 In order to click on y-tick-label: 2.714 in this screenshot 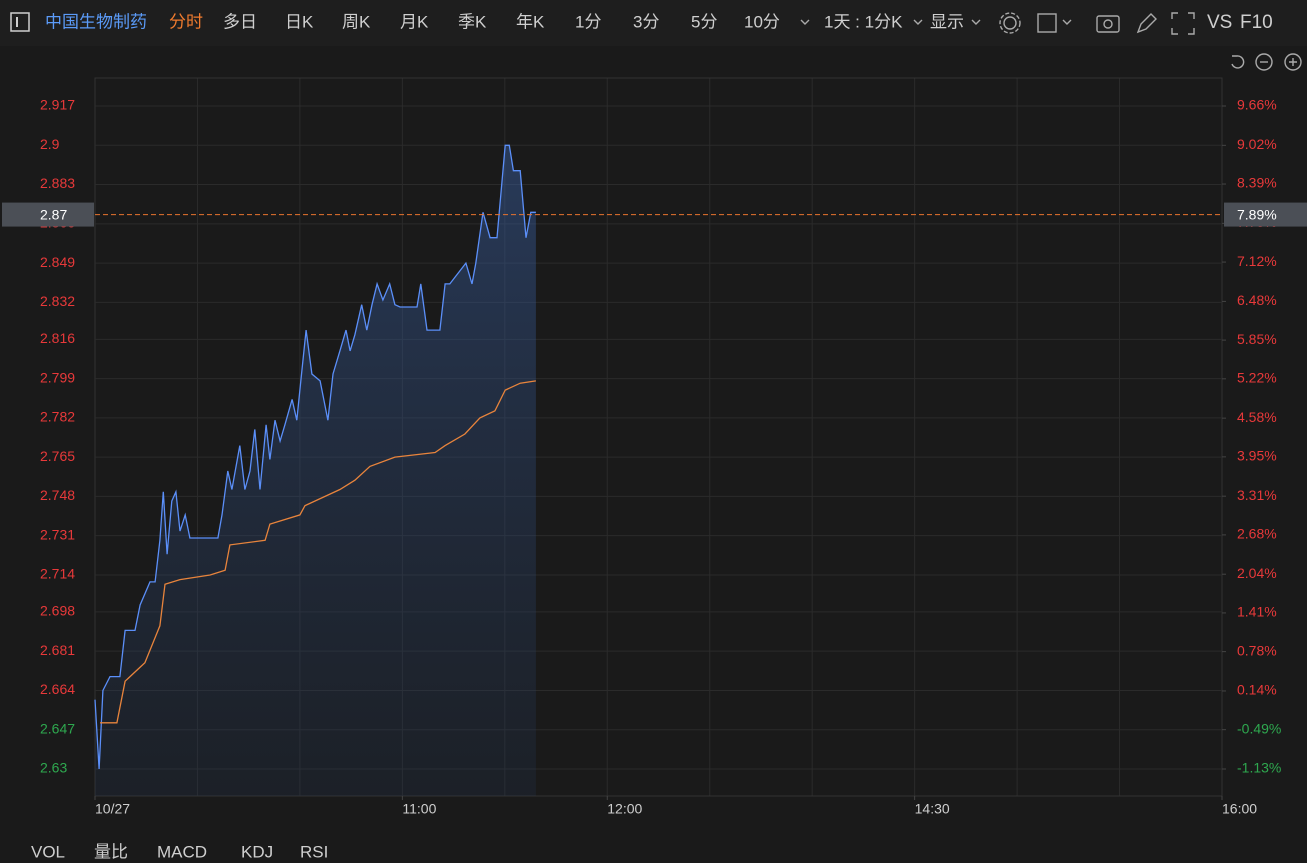, I will do `click(57, 574)`.